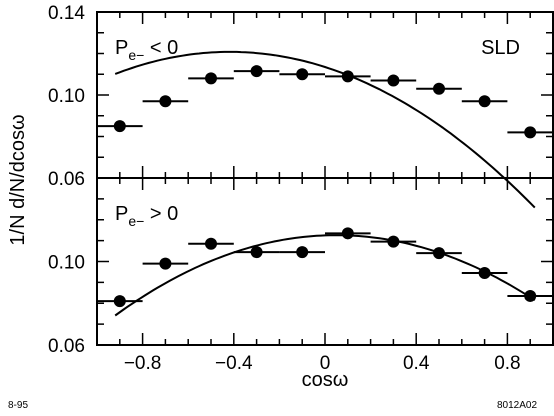  I want to click on footer-right-code: 8012A02, so click(517, 405).